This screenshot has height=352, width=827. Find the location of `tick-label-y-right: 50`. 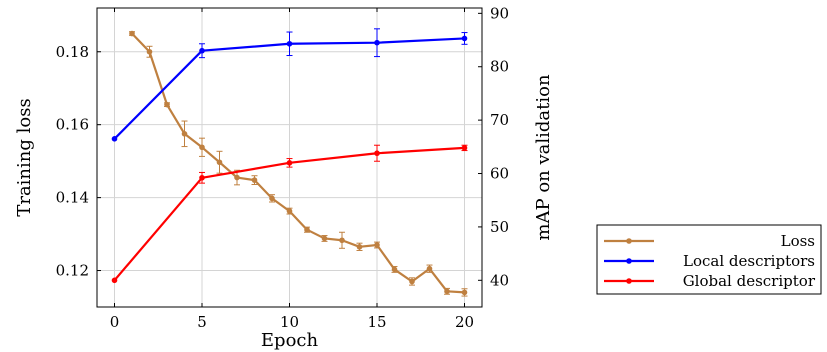

tick-label-y-right: 50 is located at coordinates (499, 227).